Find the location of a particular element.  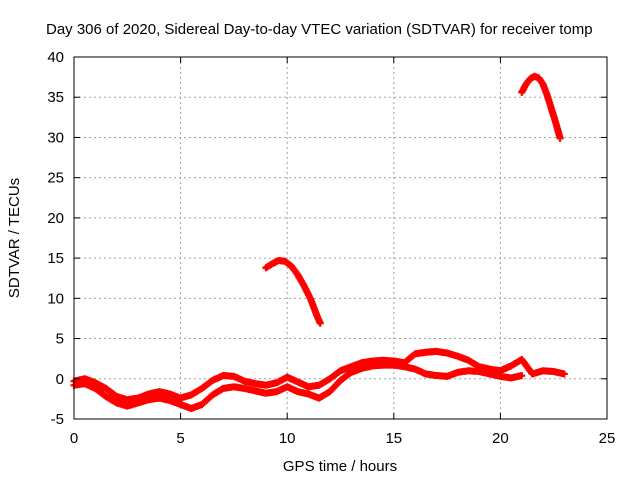

y-tick-label: 35 is located at coordinates (55, 97).